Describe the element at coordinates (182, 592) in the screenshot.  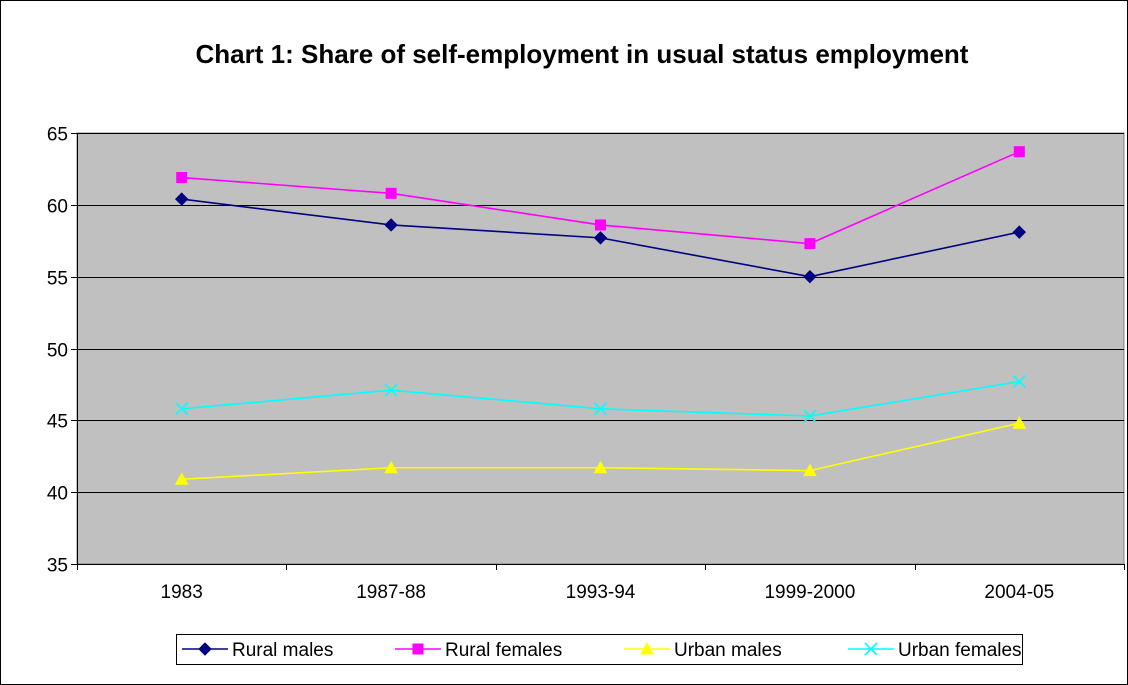
I see `x-tick-label: 1983` at that location.